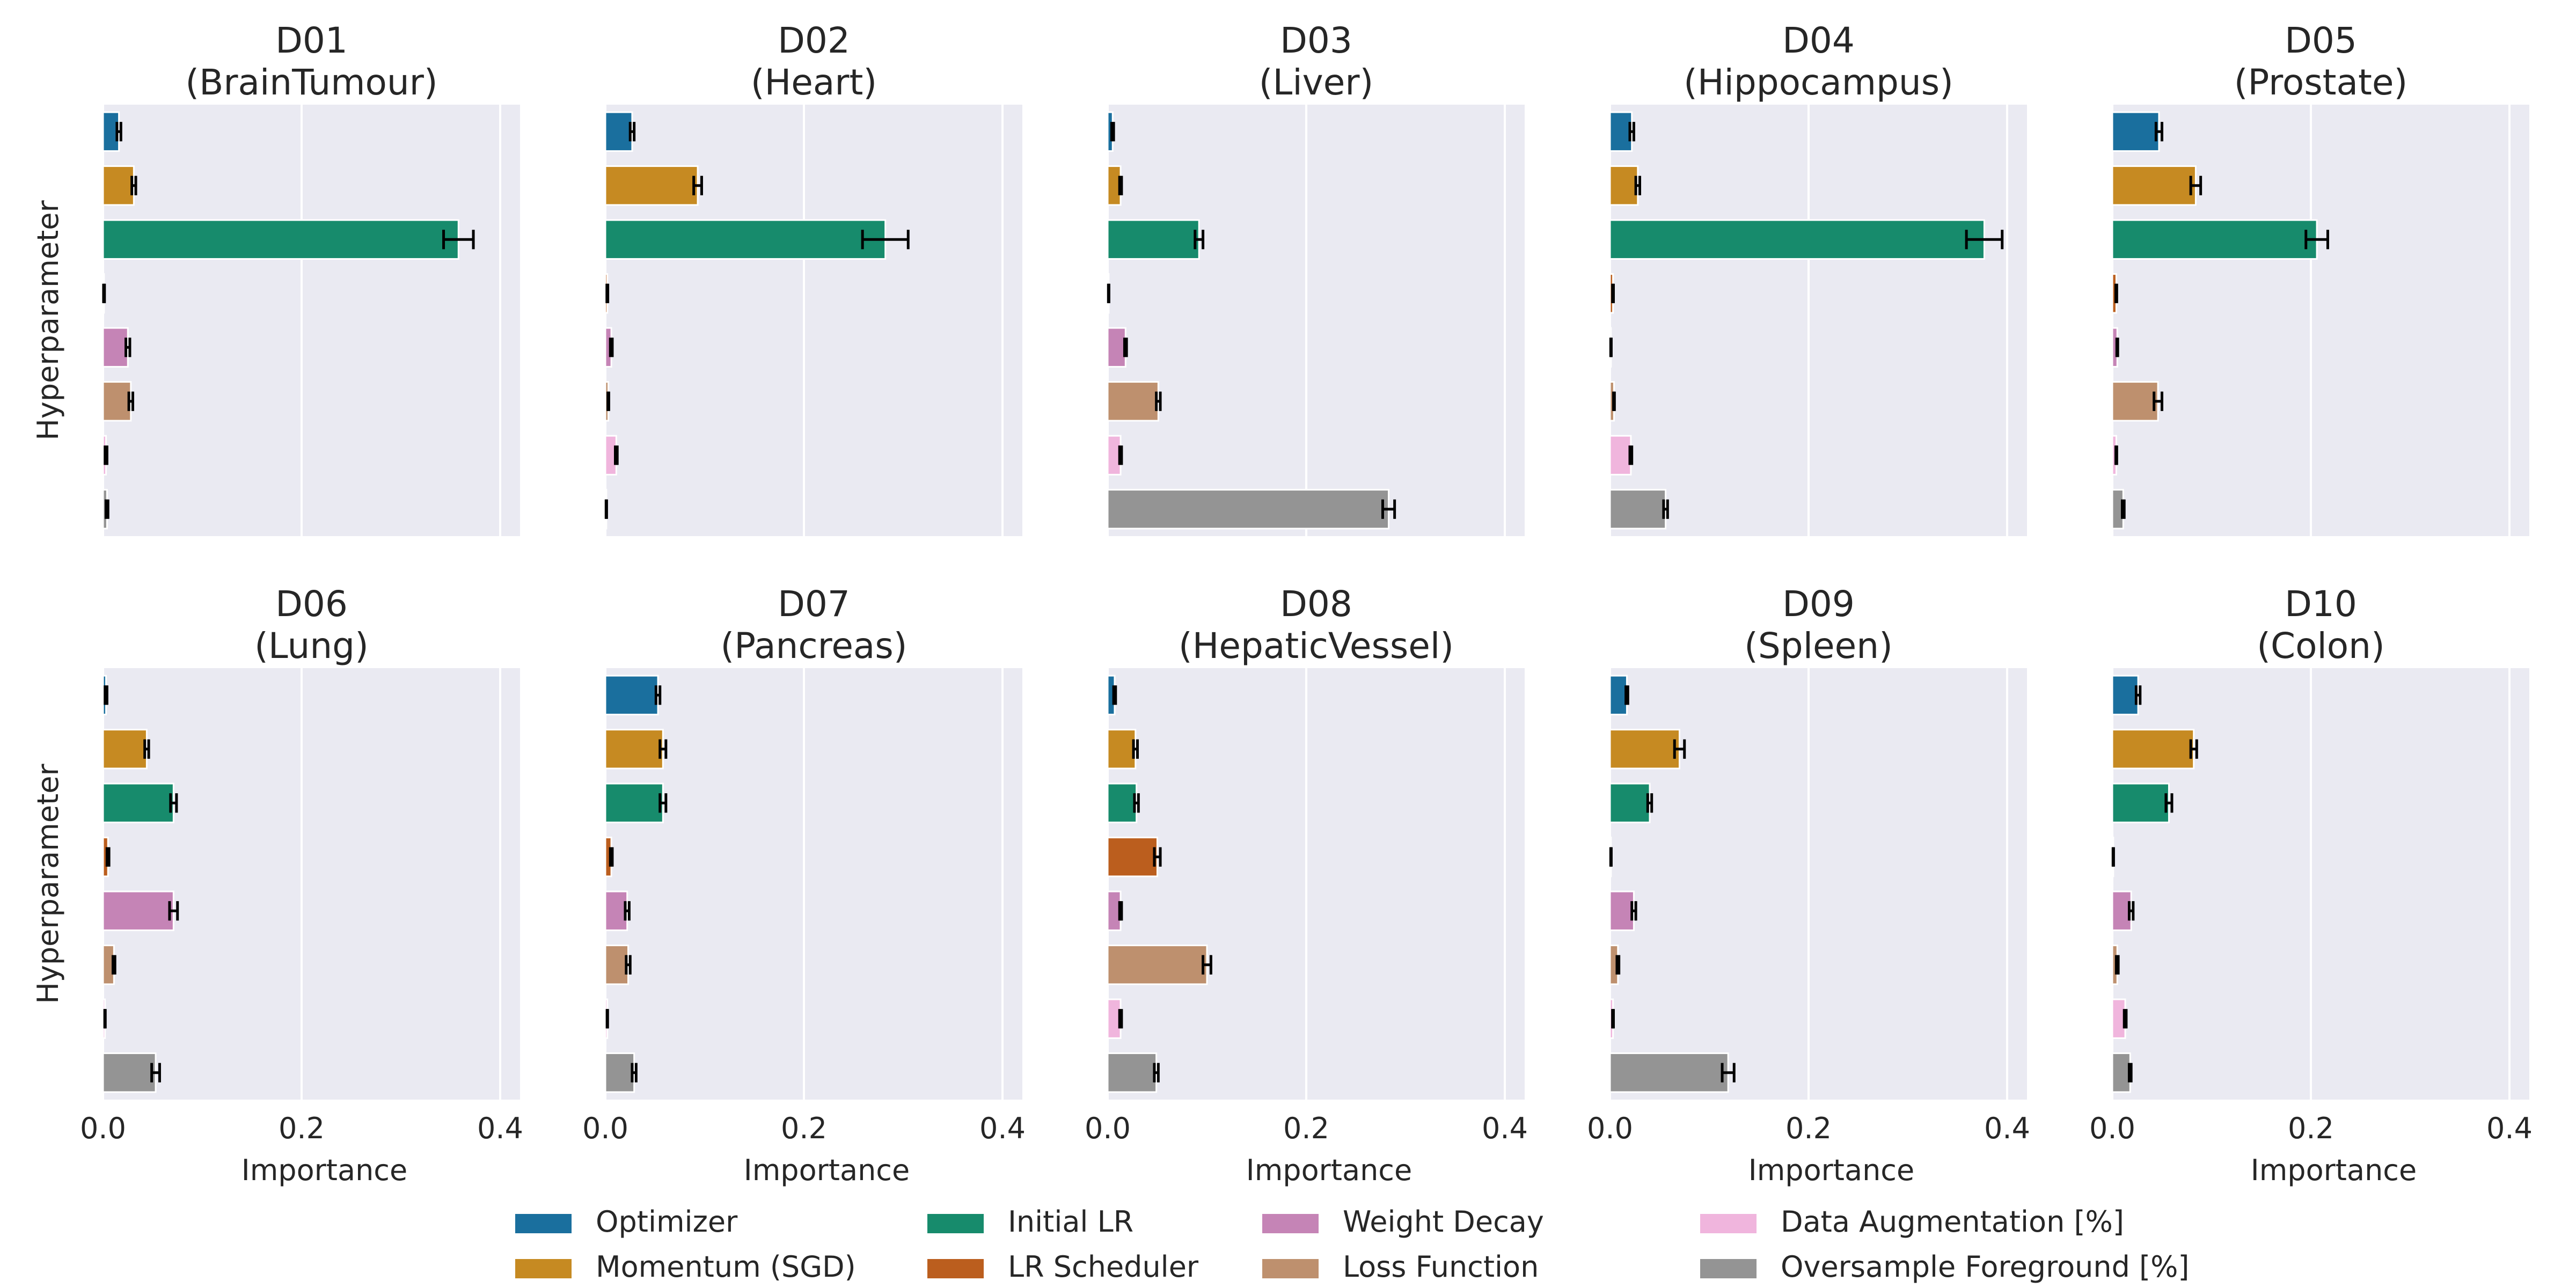 The image size is (2576, 1288). I want to click on legend-label: Optimizer, so click(667, 1222).